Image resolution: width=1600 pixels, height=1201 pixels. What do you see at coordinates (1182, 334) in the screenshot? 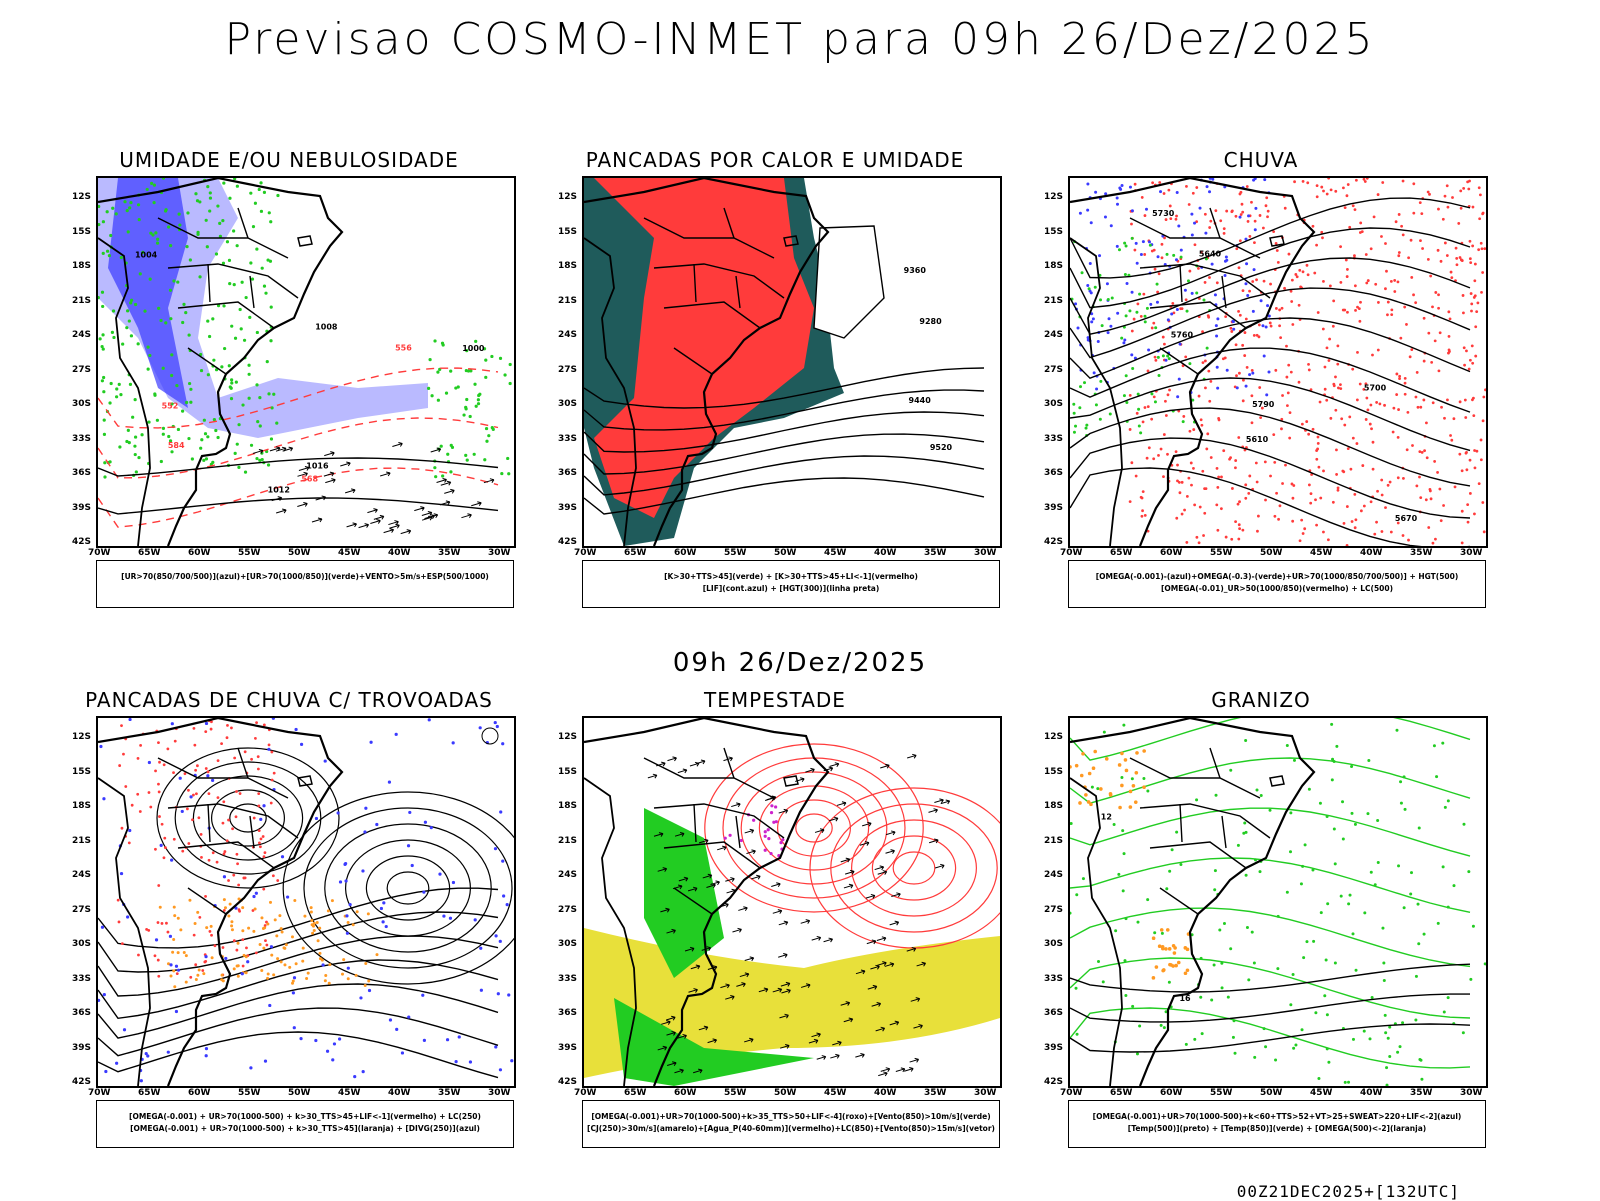
I see `contour-label: 5760` at bounding box center [1182, 334].